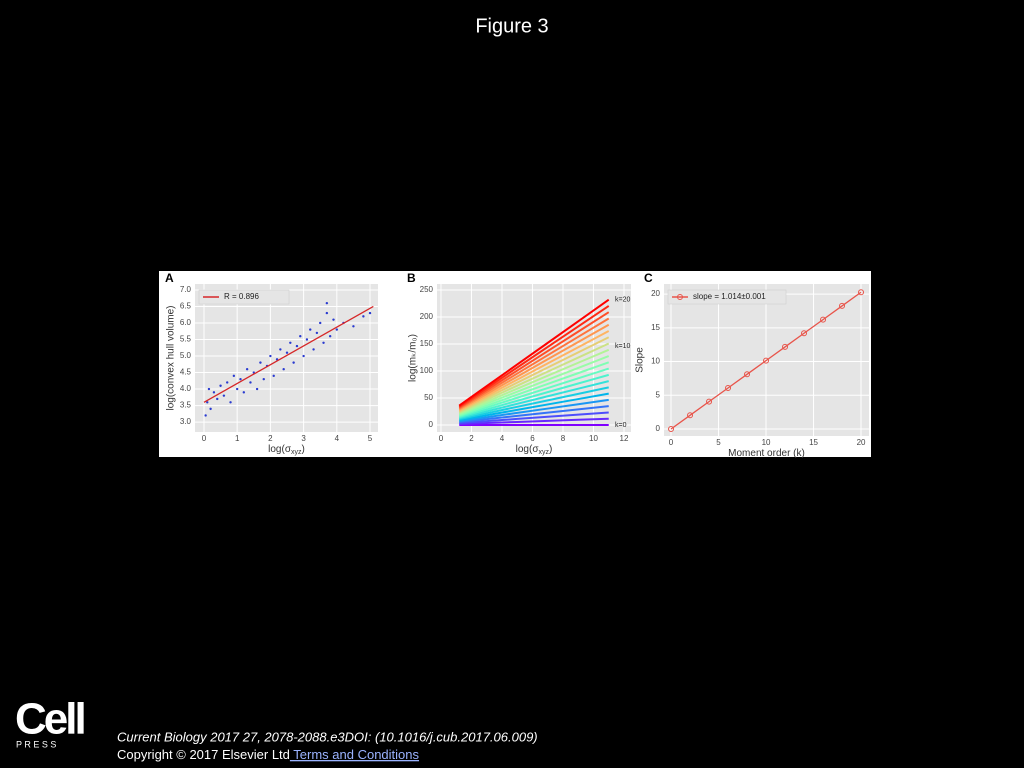 This screenshot has width=1024, height=768. I want to click on annotation: k=0, so click(621, 425).